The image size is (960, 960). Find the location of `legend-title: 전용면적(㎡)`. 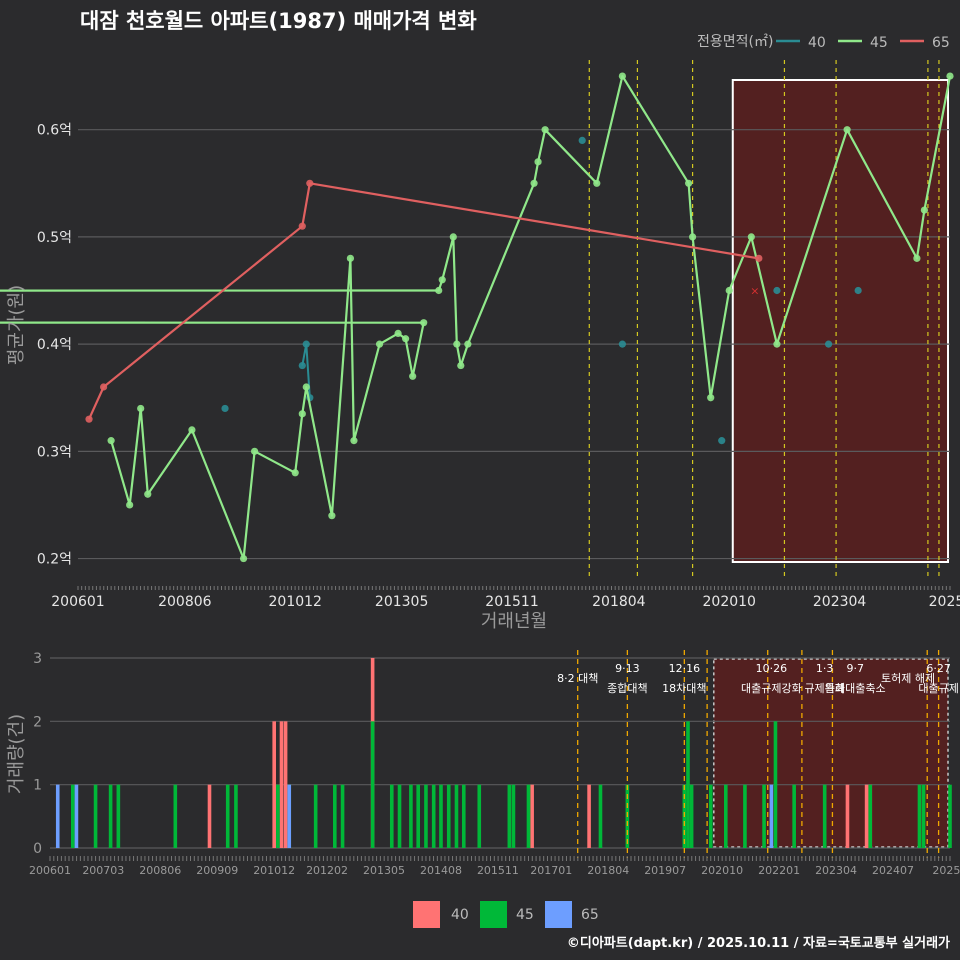

legend-title: 전용면적(㎡) is located at coordinates (735, 42).